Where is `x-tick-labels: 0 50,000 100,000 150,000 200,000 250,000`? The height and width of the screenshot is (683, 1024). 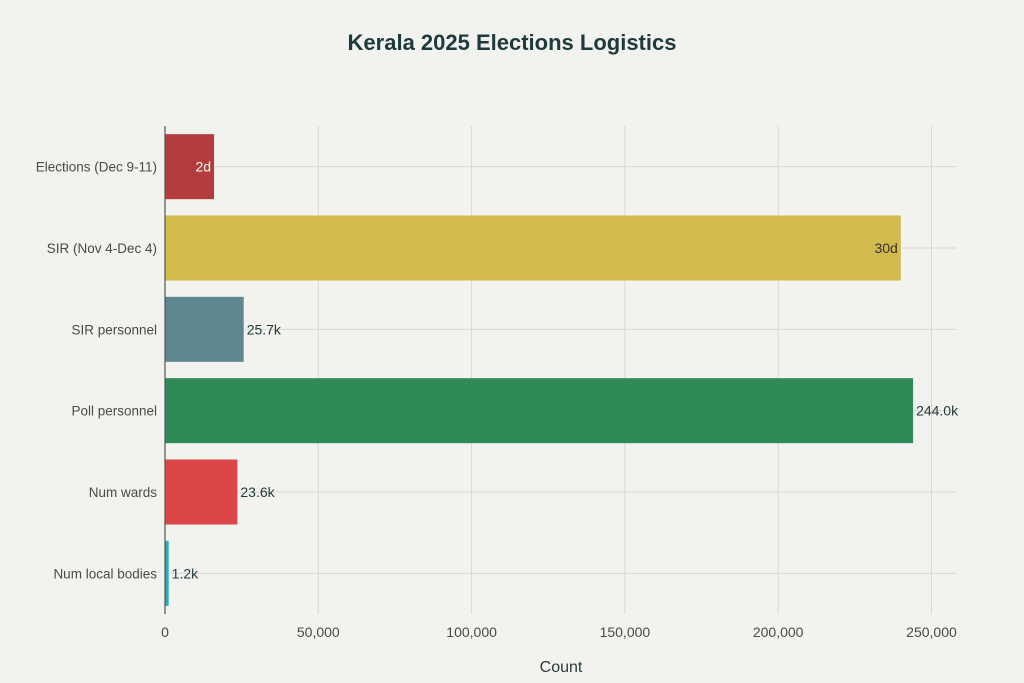
x-tick-labels: 0 50,000 100,000 150,000 200,000 250,000 is located at coordinates (559, 632).